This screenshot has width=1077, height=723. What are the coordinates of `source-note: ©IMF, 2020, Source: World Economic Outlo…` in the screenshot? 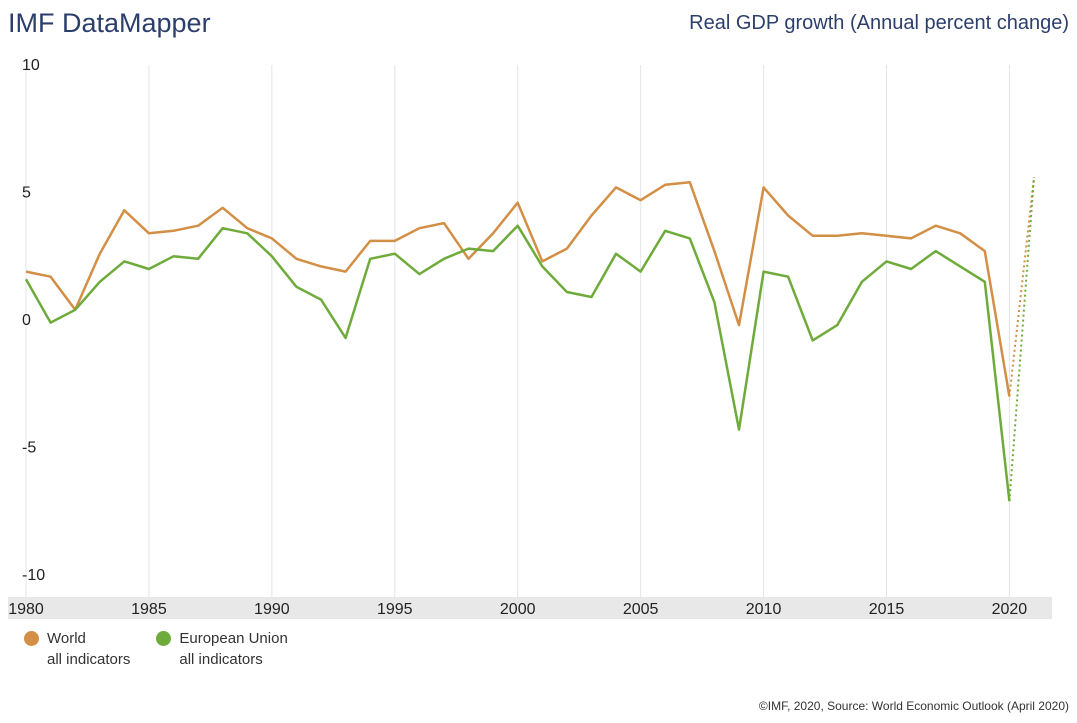 It's located at (913, 706).